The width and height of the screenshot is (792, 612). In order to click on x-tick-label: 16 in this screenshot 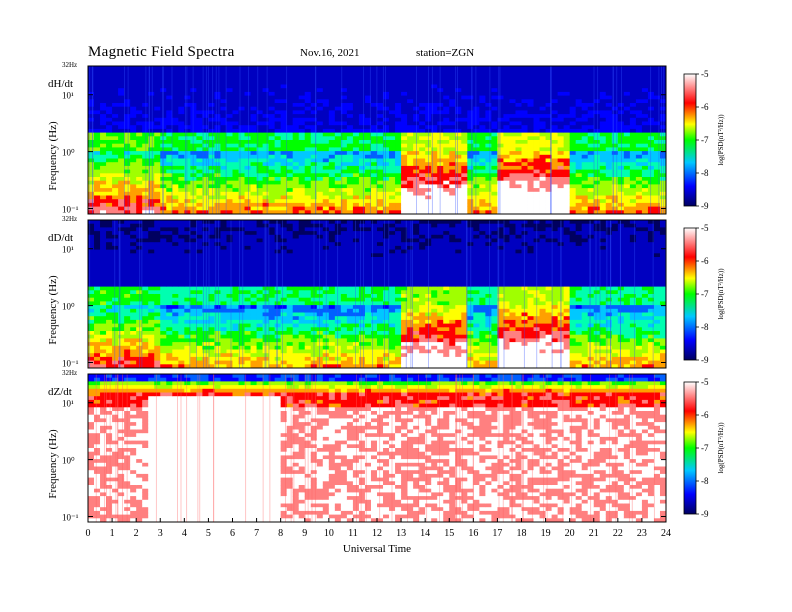, I will do `click(473, 533)`.